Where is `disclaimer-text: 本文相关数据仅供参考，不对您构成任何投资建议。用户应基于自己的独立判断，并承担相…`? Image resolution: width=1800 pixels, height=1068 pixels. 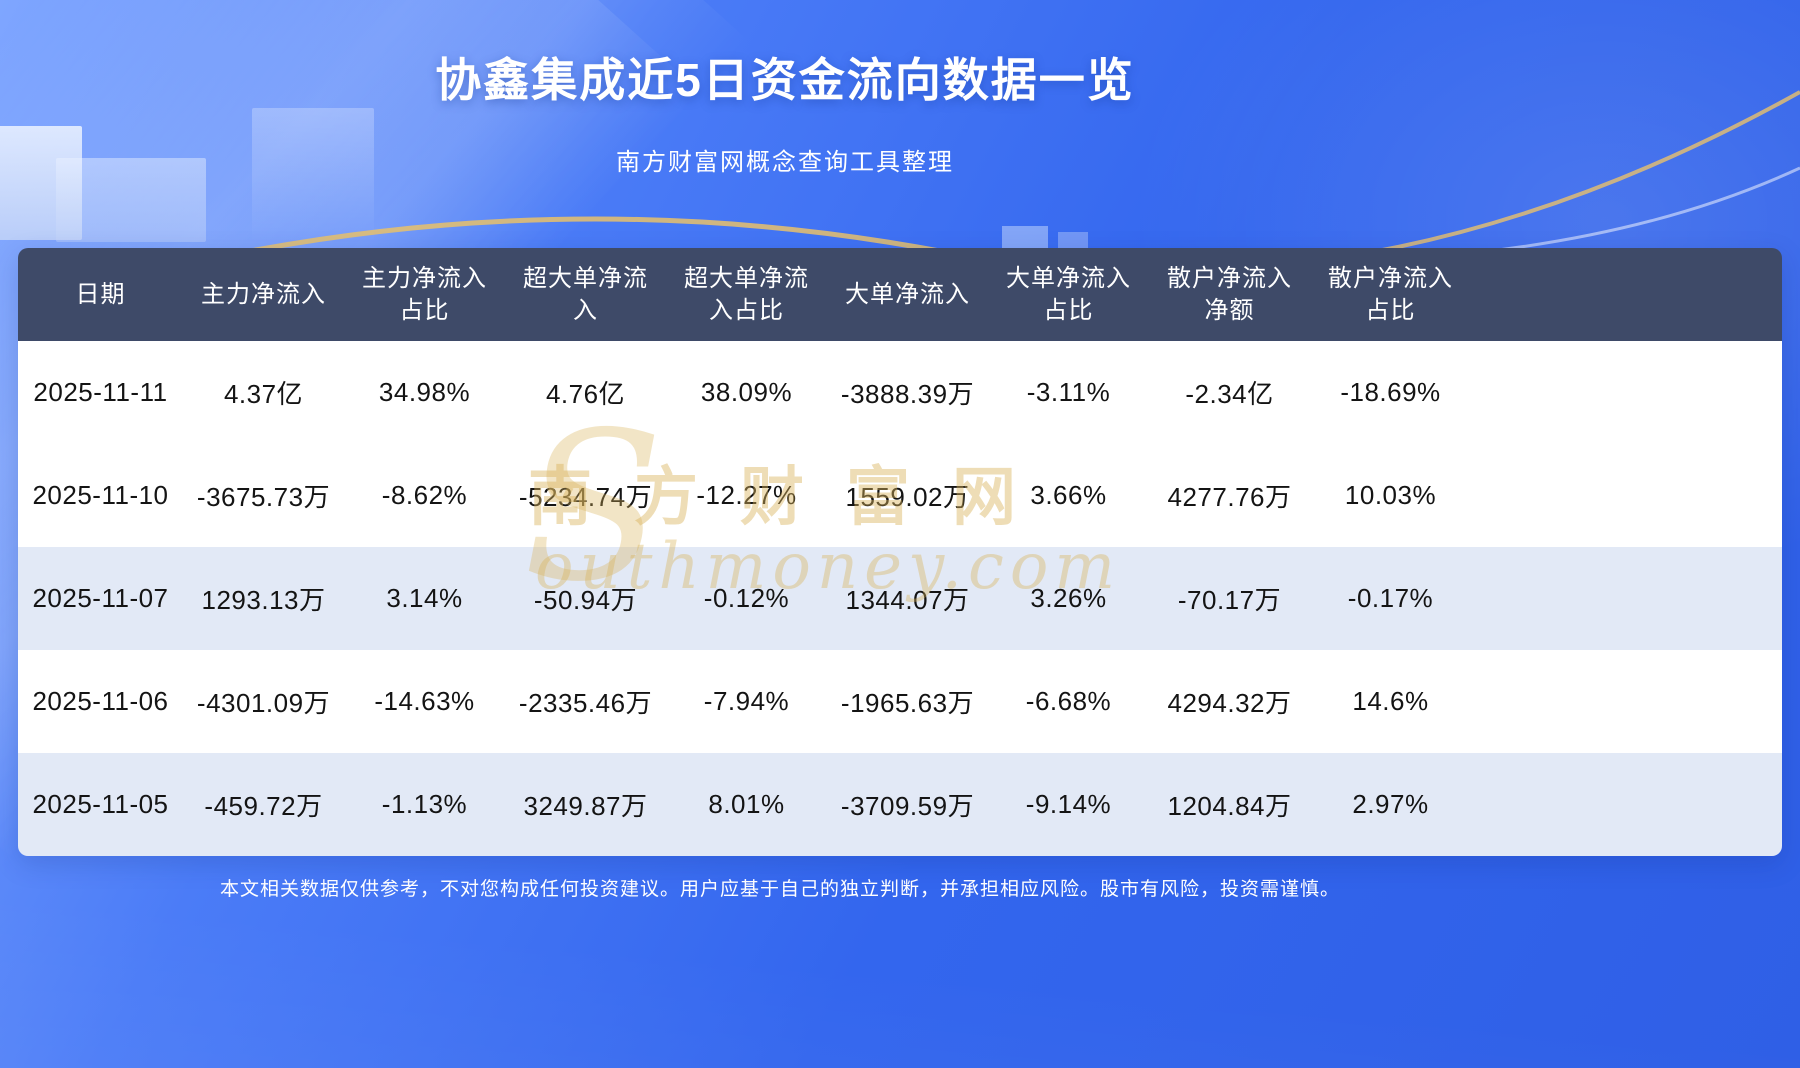
disclaimer-text: 本文相关数据仅供参考，不对您构成任何投资建议。用户应基于自己的独立判断，并承担相… is located at coordinates (779, 889).